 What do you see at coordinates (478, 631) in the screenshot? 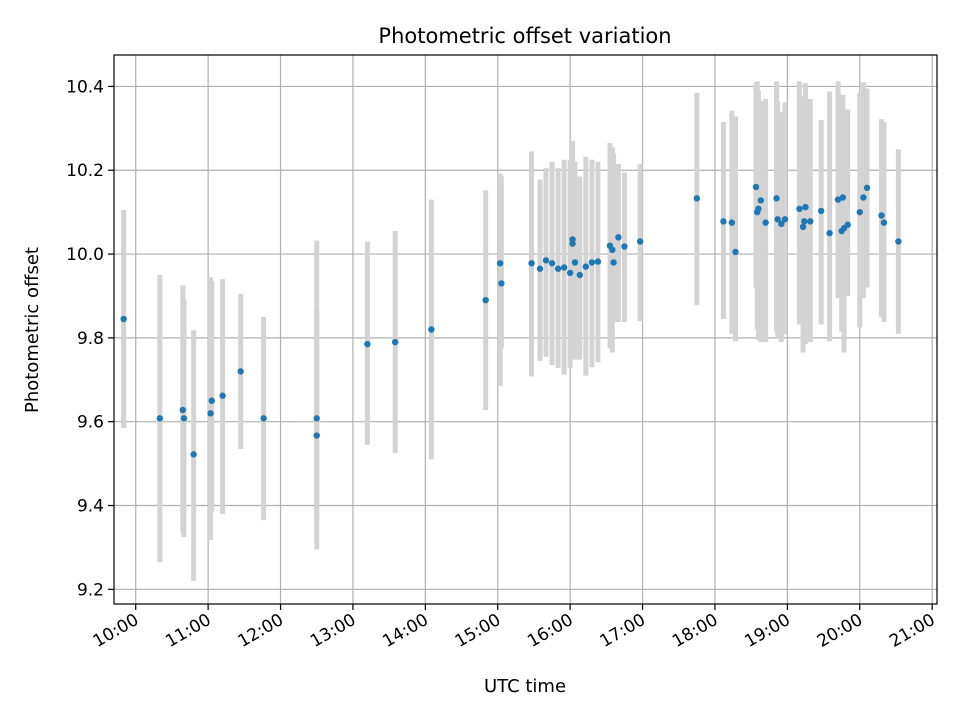
I see `x-tick-label: 15:00` at bounding box center [478, 631].